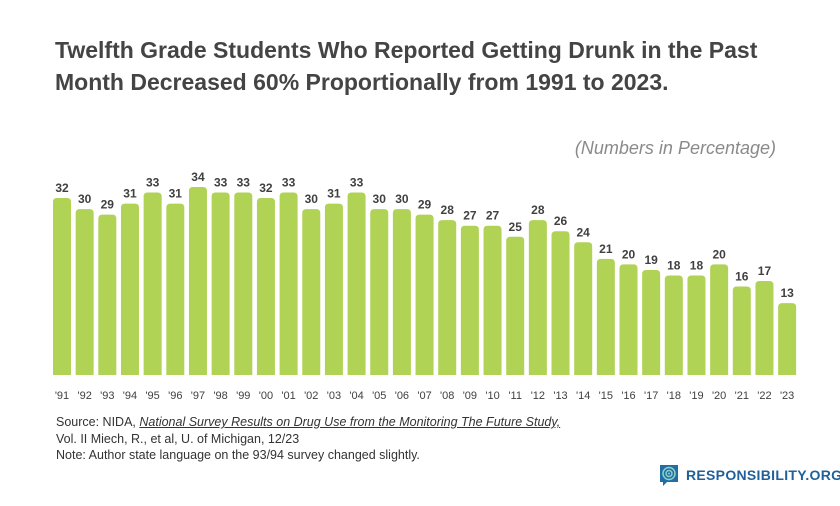 The height and width of the screenshot is (506, 840). Describe the element at coordinates (764, 396) in the screenshot. I see `x-tick-label: '22` at that location.